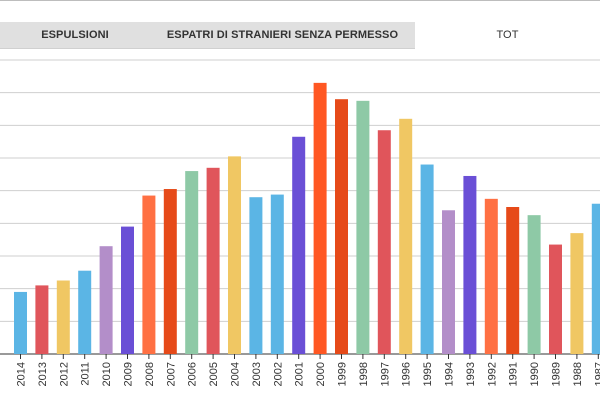  What do you see at coordinates (407, 374) in the screenshot?
I see `x-tick-label-1996: 1996` at bounding box center [407, 374].